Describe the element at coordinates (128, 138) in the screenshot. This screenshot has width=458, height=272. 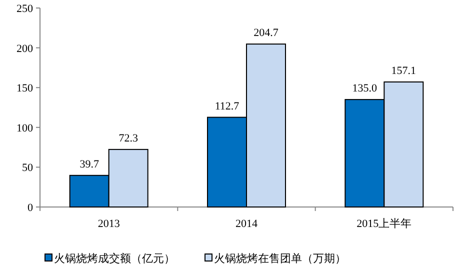
I see `data-label: 72.3` at that location.